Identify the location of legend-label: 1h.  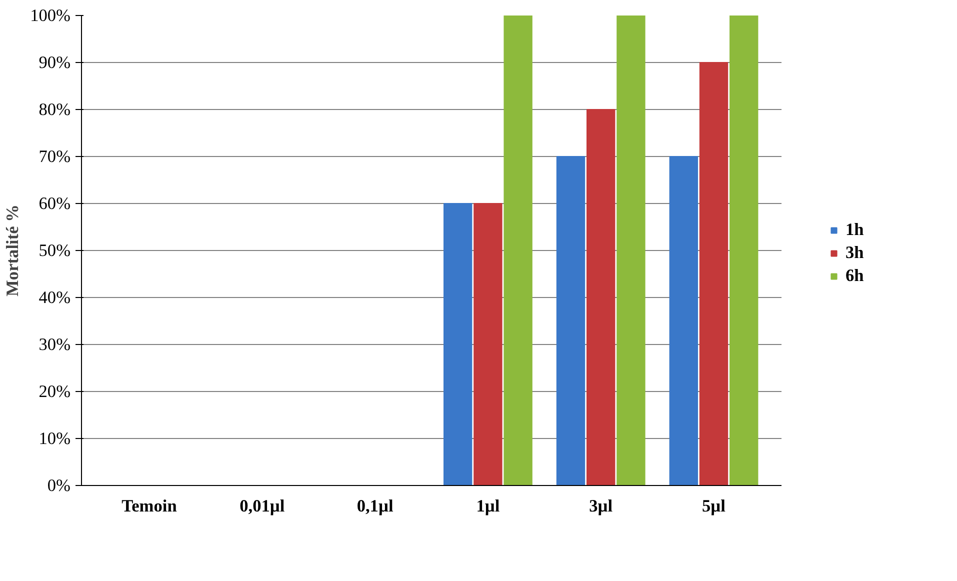
(855, 230).